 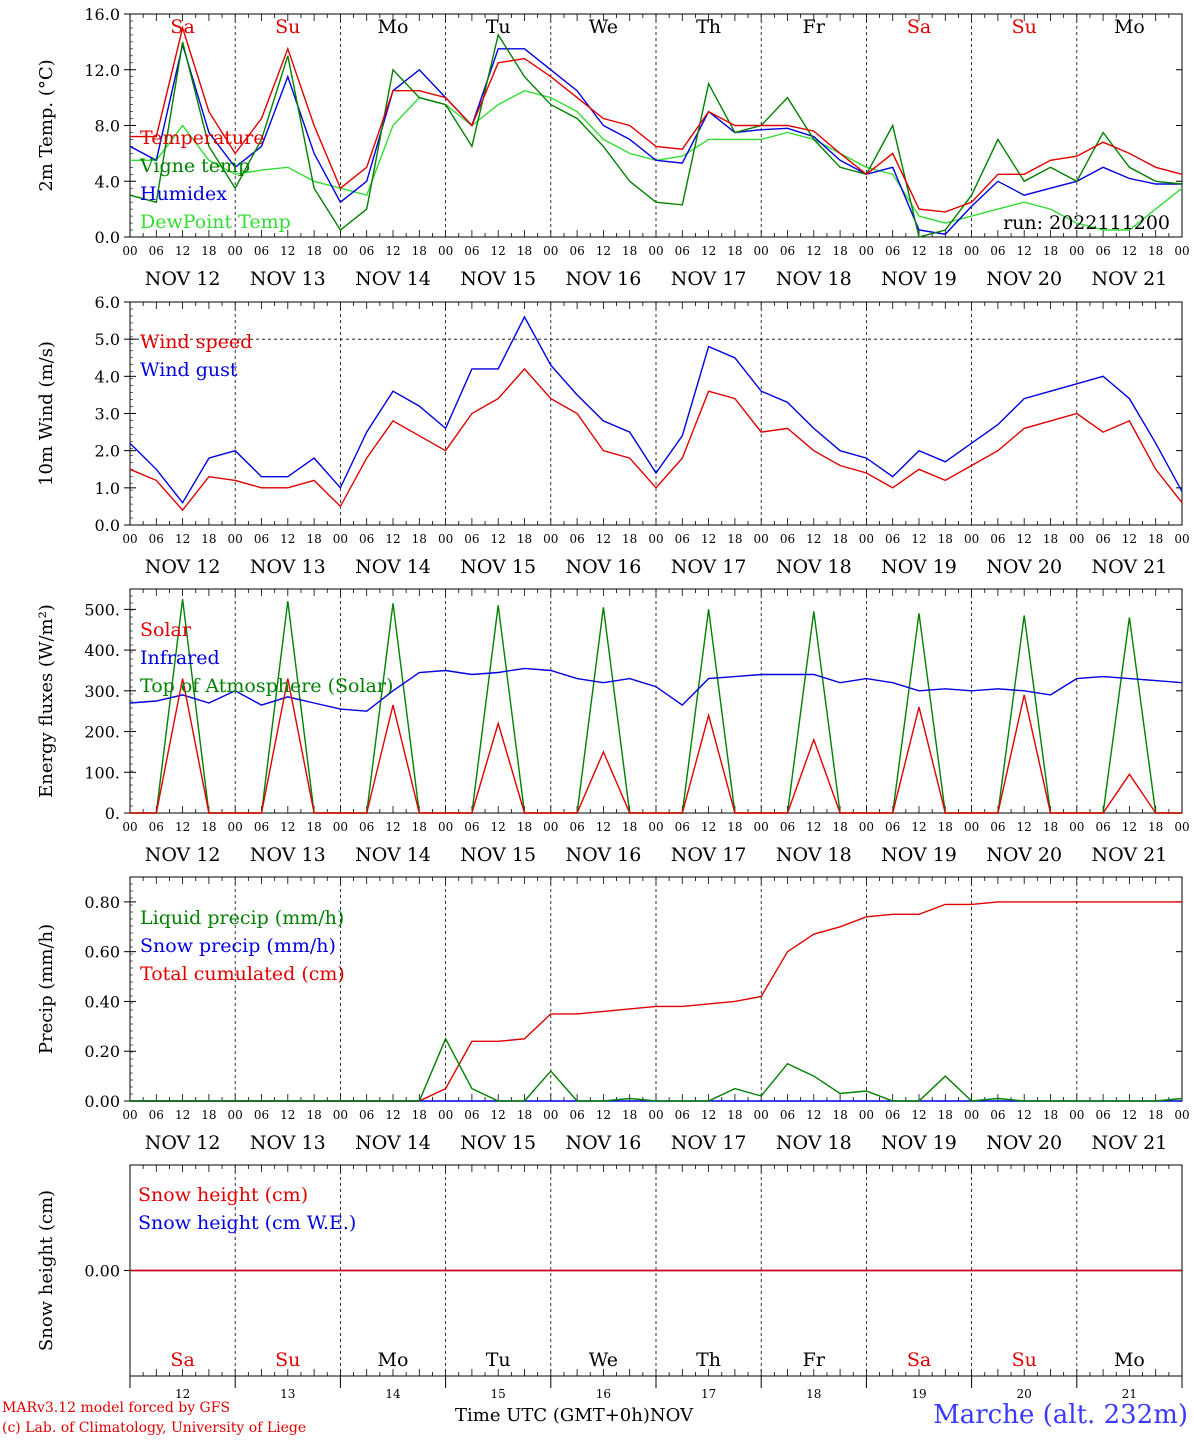 What do you see at coordinates (107, 126) in the screenshot?
I see `y-tick-label: 8.0` at bounding box center [107, 126].